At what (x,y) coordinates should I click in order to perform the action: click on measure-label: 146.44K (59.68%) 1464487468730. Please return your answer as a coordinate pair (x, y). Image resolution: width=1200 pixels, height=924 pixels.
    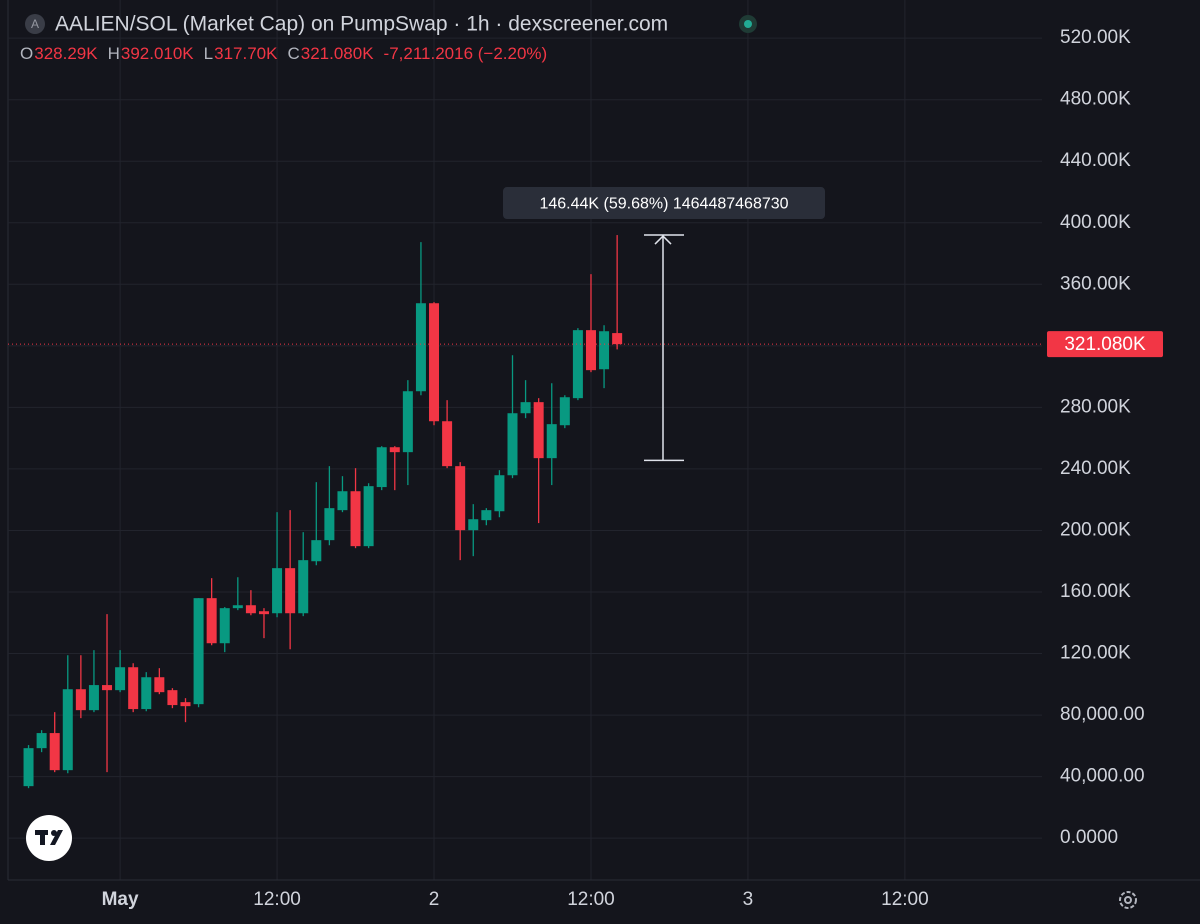
    Looking at the image, I should click on (663, 203).